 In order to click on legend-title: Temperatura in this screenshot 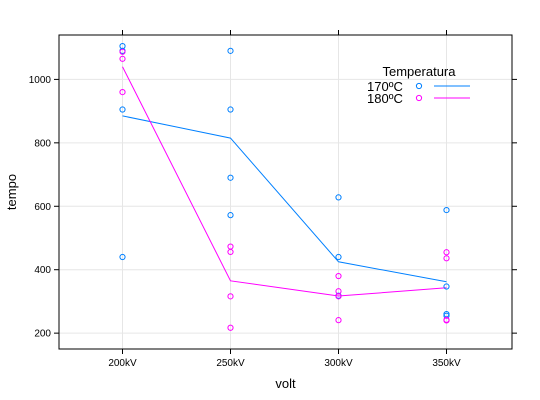, I will do `click(420, 71)`.